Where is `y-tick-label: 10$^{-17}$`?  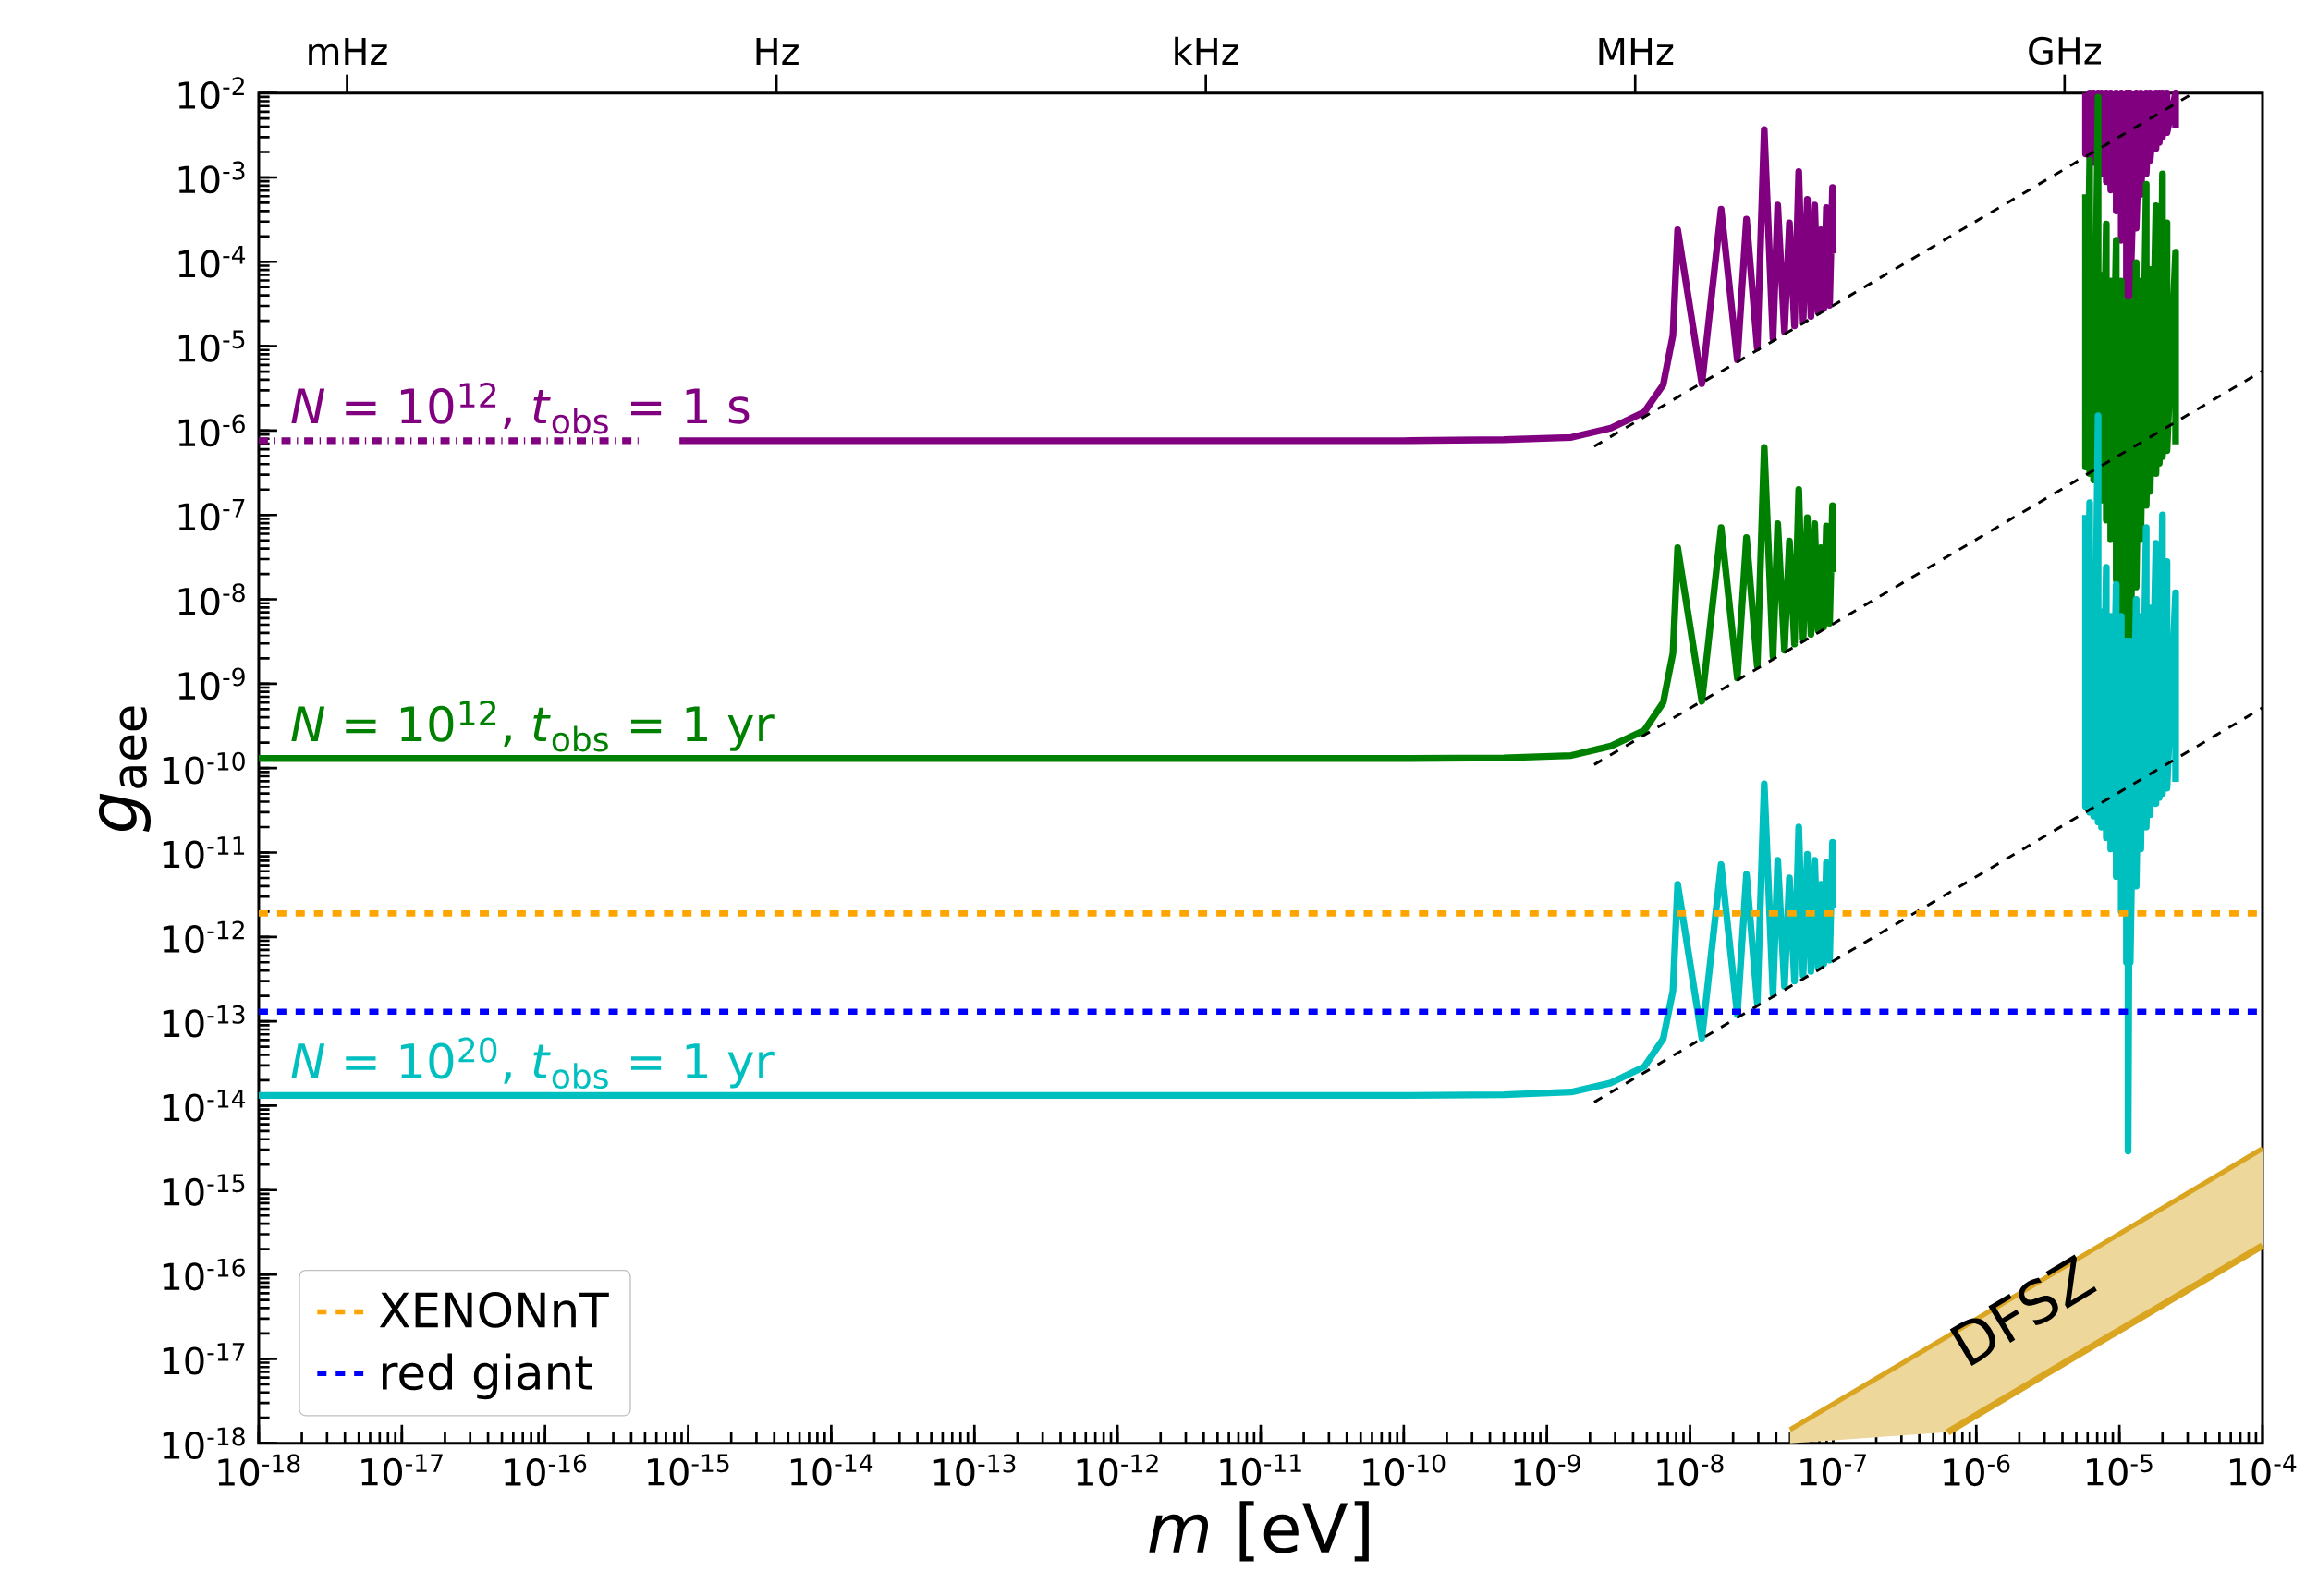 y-tick-label: 10$^{-17}$ is located at coordinates (204, 1359).